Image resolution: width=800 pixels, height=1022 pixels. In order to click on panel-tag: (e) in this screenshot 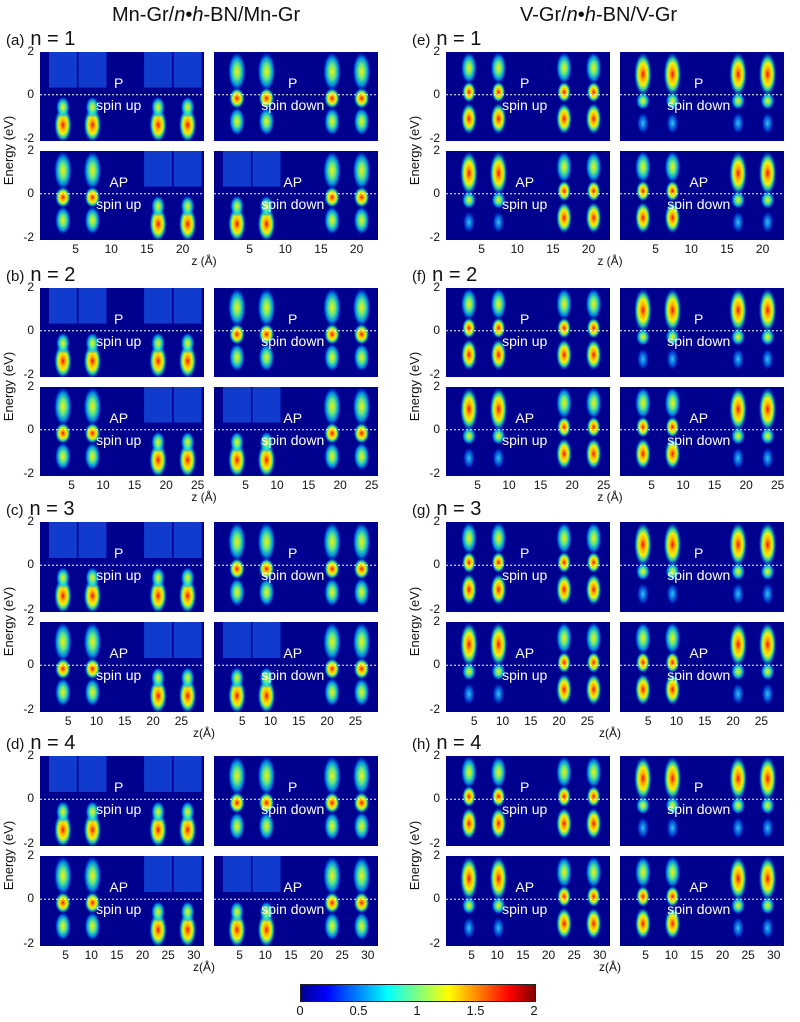, I will do `click(421, 40)`.